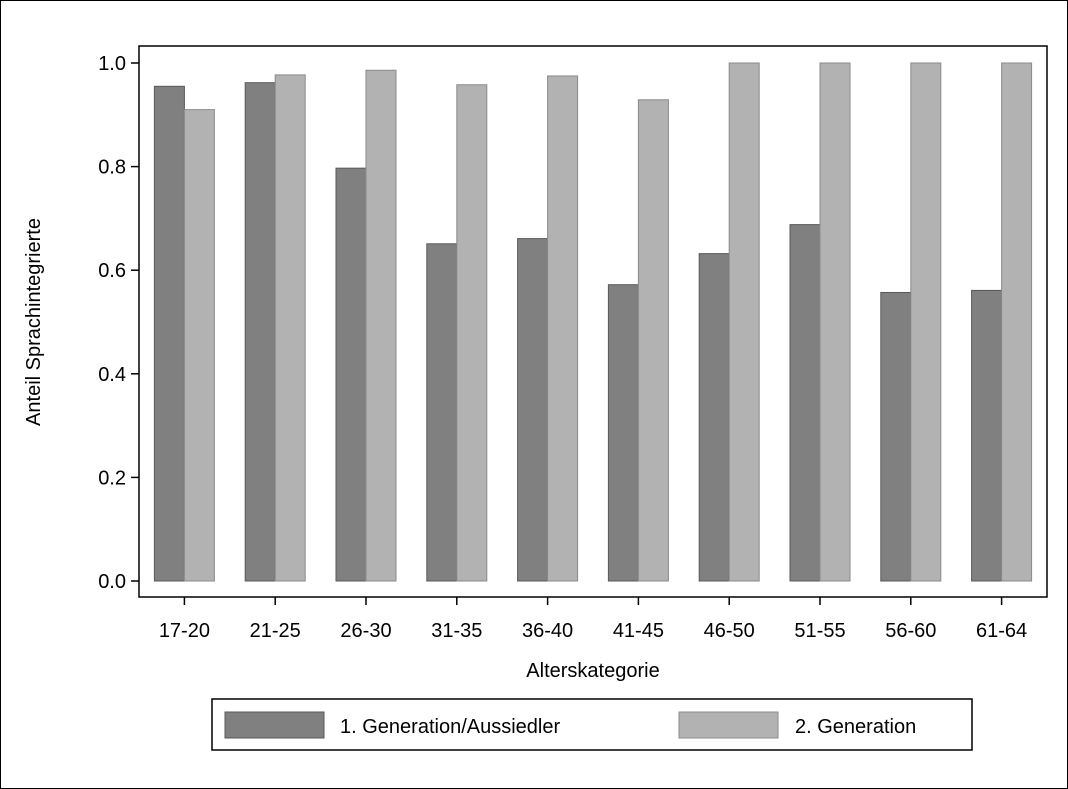 The width and height of the screenshot is (1068, 789). Describe the element at coordinates (819, 631) in the screenshot. I see `x-tick-label: 51-55` at that location.